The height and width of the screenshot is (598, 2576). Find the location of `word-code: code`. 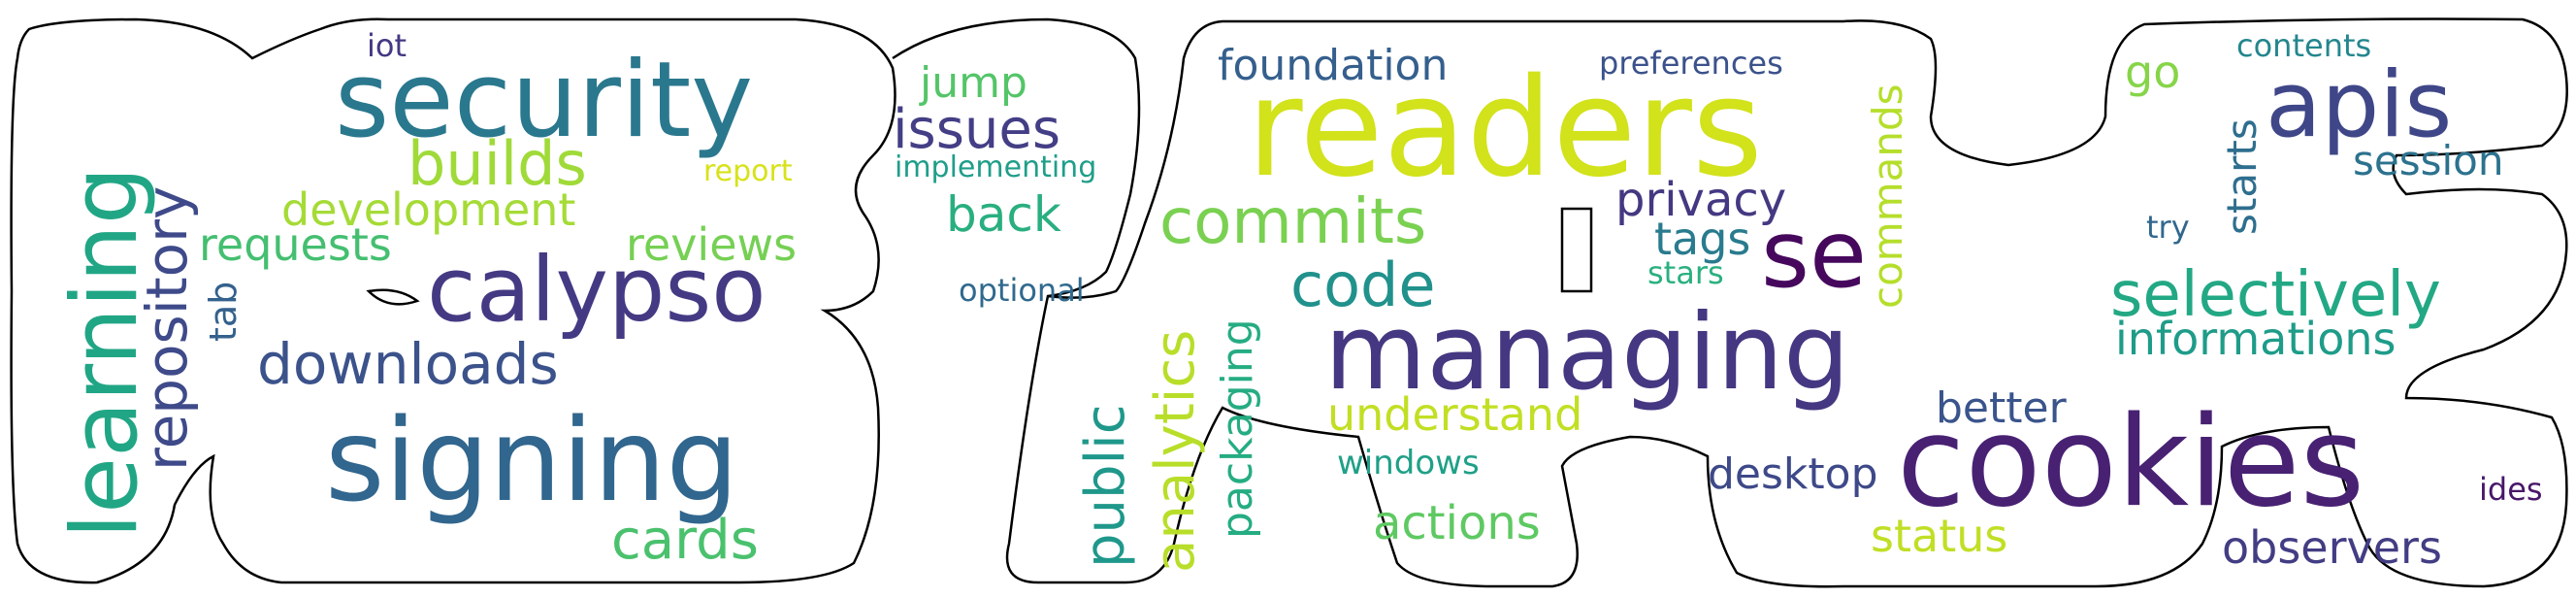

word-code: code is located at coordinates (1363, 284).